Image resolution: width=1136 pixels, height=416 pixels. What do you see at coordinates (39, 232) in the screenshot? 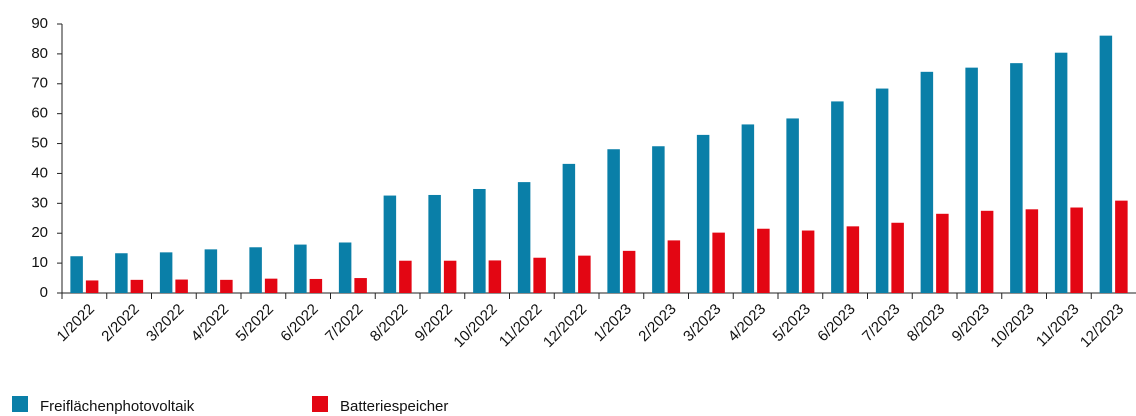
I see `y-tick-label: 20` at bounding box center [39, 232].